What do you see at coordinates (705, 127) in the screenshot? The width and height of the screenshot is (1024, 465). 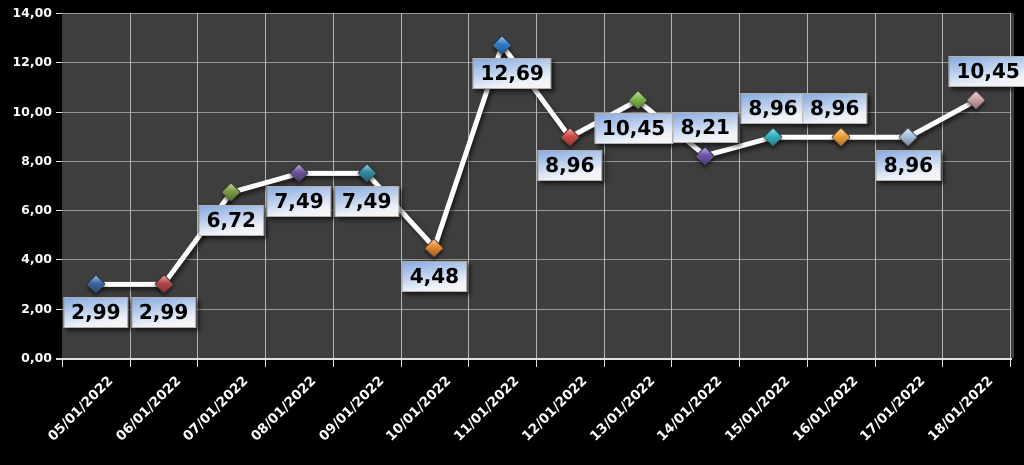 I see `data-value-label: 8,21` at bounding box center [705, 127].